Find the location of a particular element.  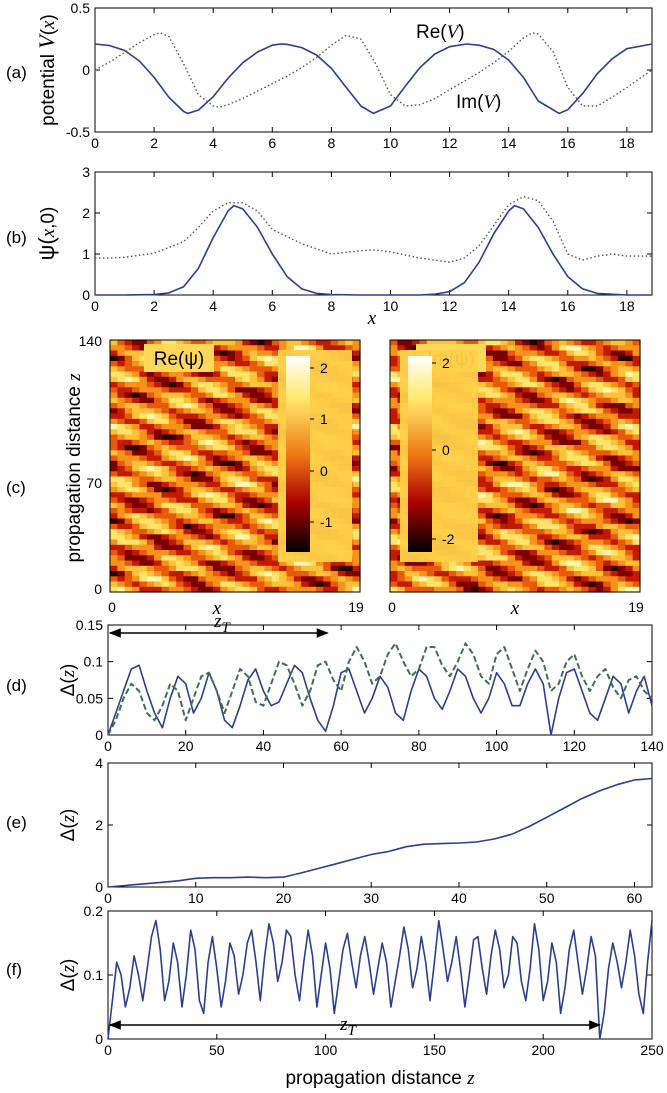

panel-label-c: (c) is located at coordinates (16, 487).